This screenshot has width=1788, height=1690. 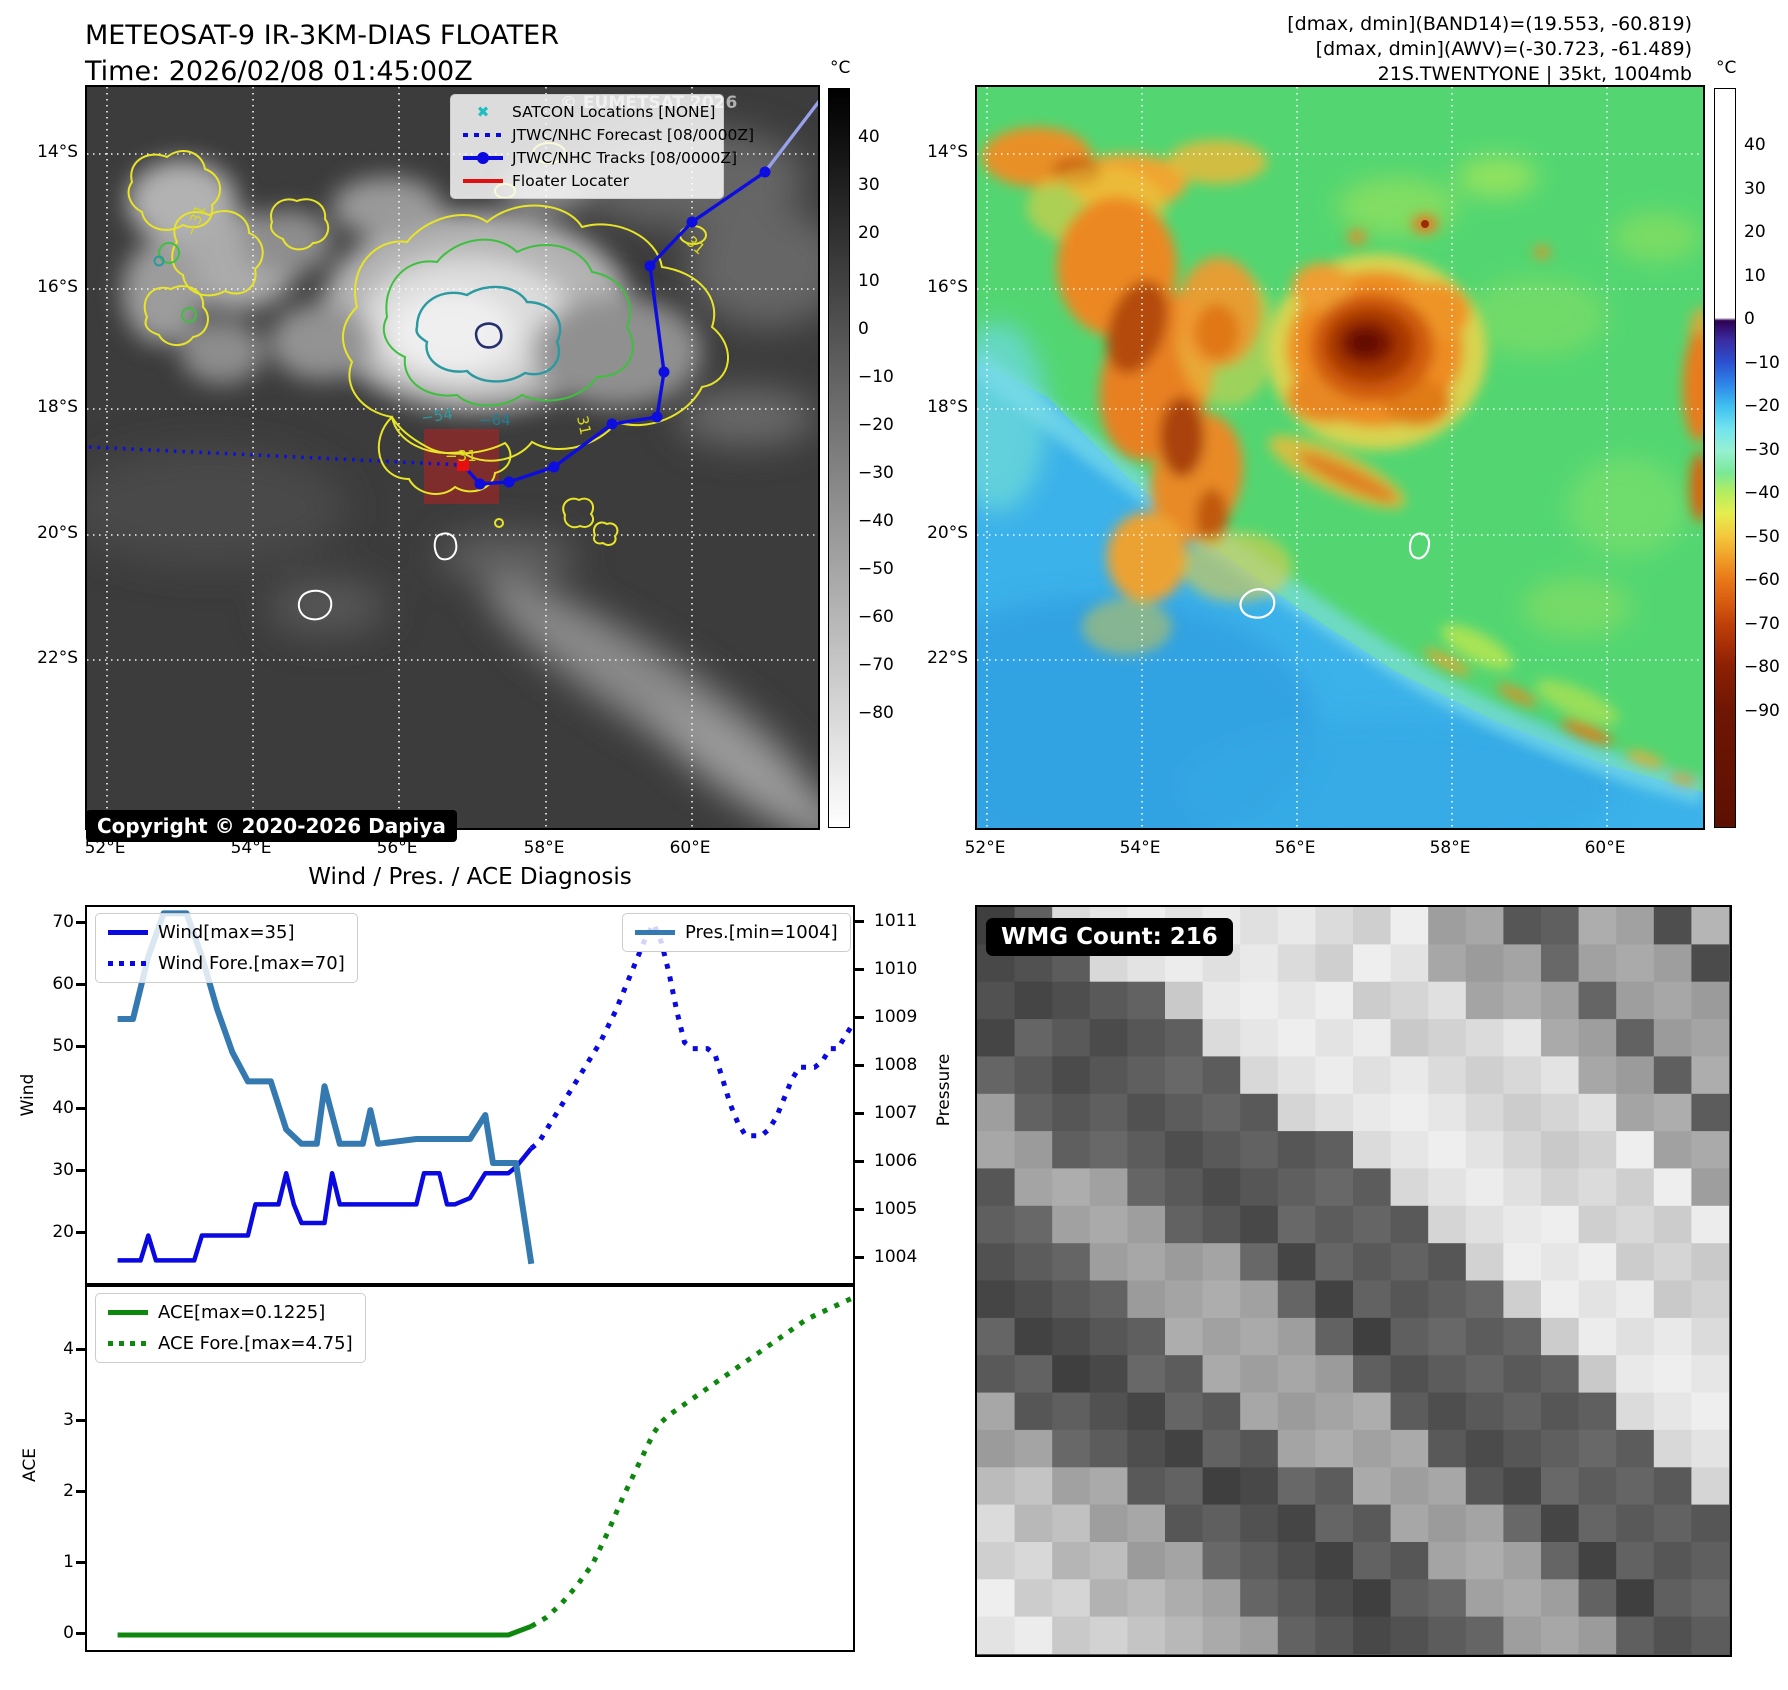 What do you see at coordinates (128, 1343) in the screenshot?
I see `ace-forecast-line-icon` at bounding box center [128, 1343].